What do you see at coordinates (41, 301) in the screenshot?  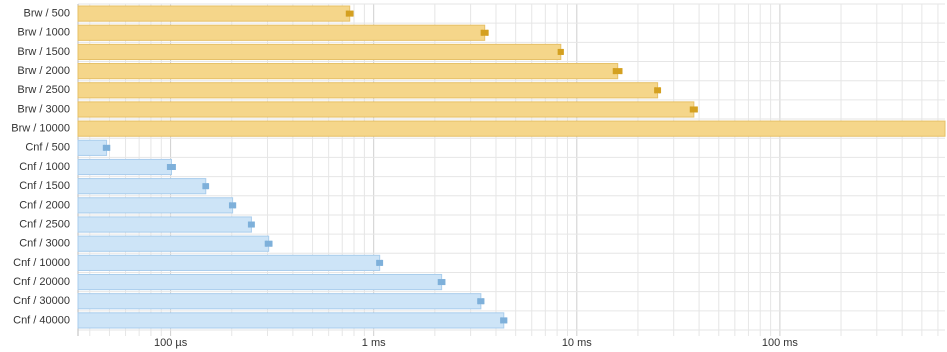 I see `y-tick-label: Cnf / 30000` at bounding box center [41, 301].